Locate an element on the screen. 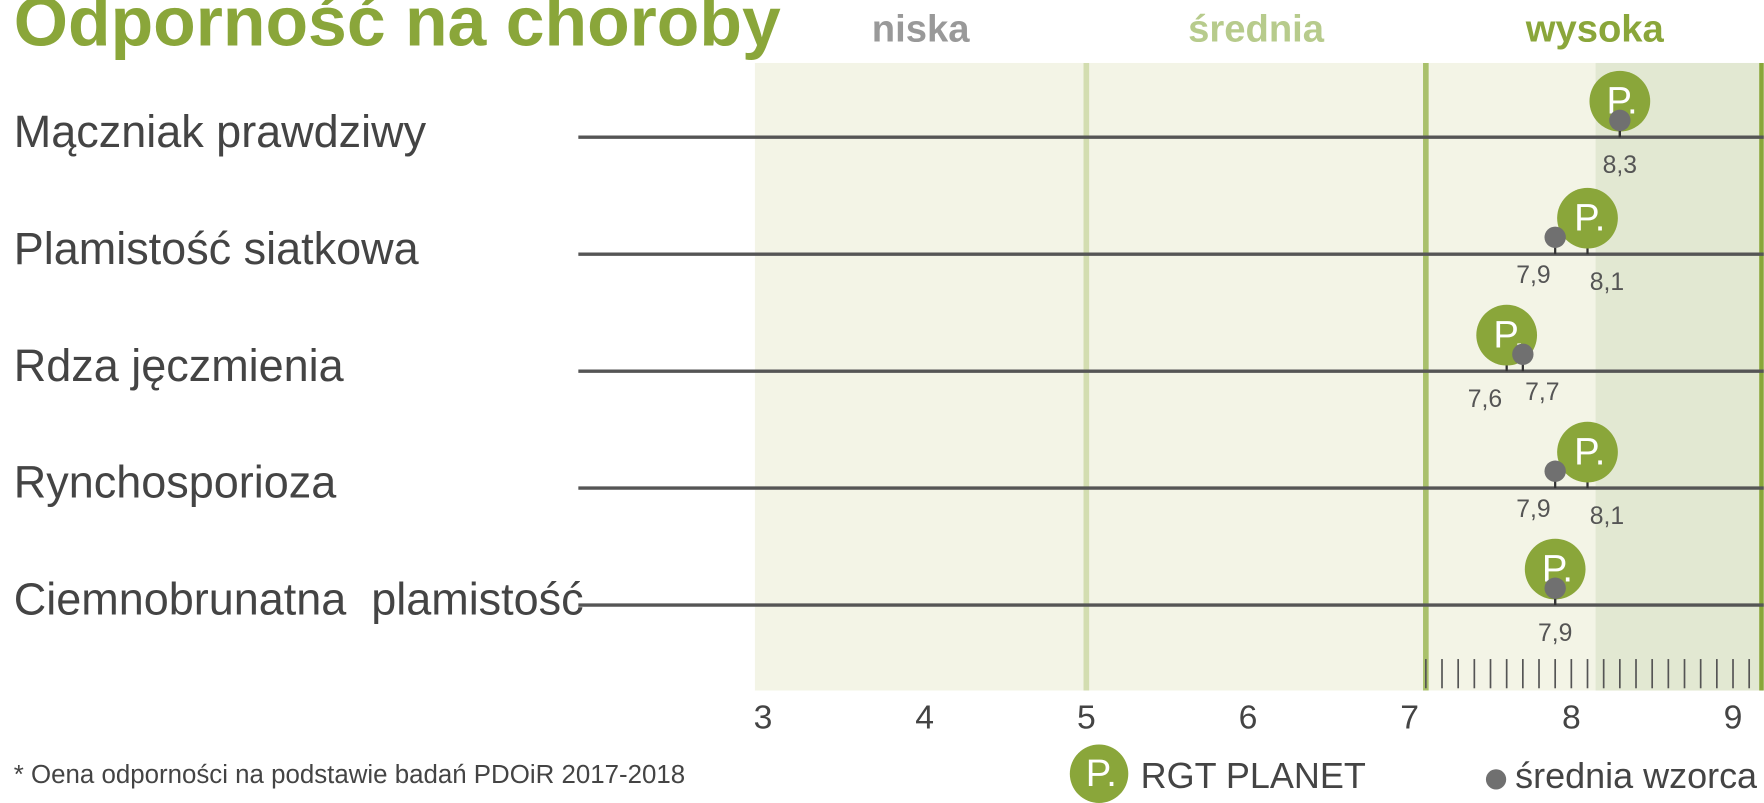 This screenshot has height=803, width=1764. value-label: 7,6 is located at coordinates (1485, 399).